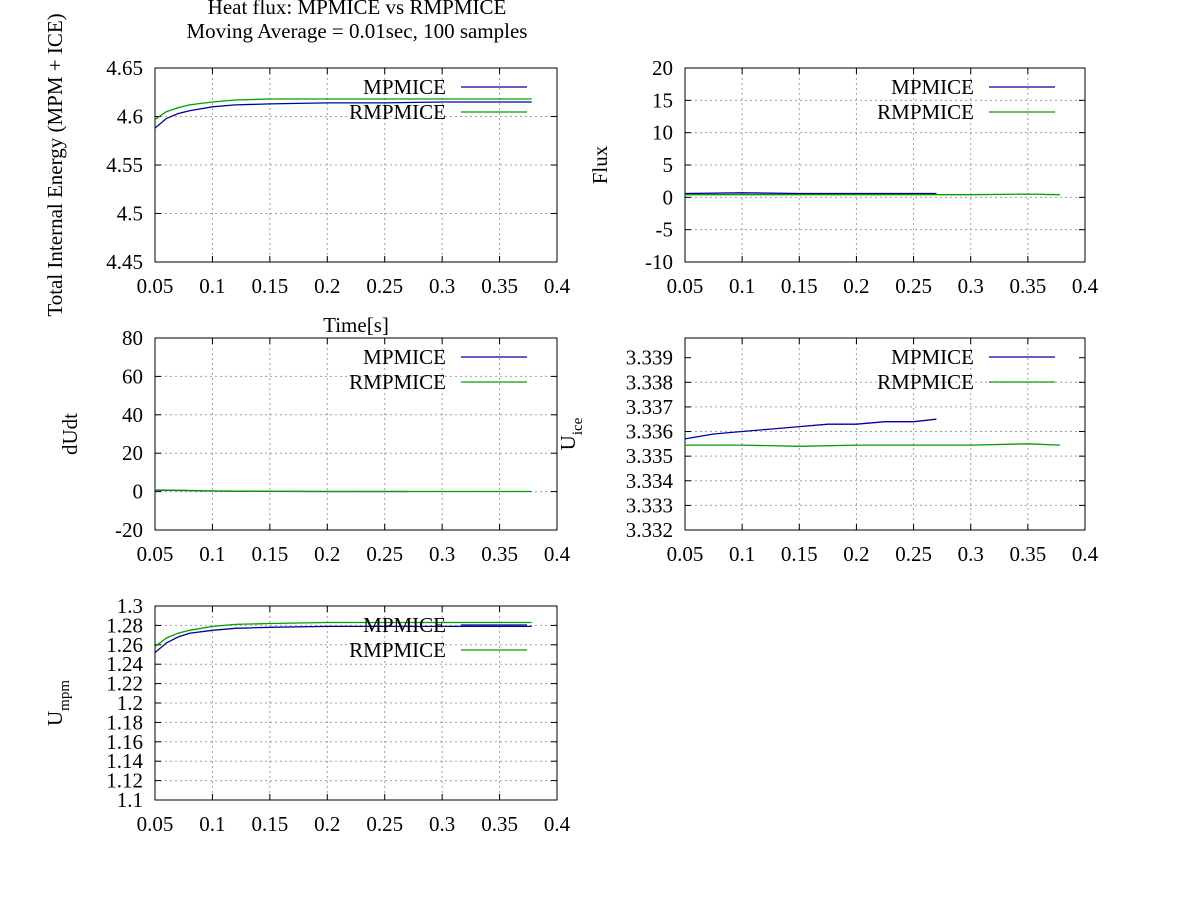 This screenshot has height=900, width=1200. I want to click on y-tick-label: -5, so click(665, 230).